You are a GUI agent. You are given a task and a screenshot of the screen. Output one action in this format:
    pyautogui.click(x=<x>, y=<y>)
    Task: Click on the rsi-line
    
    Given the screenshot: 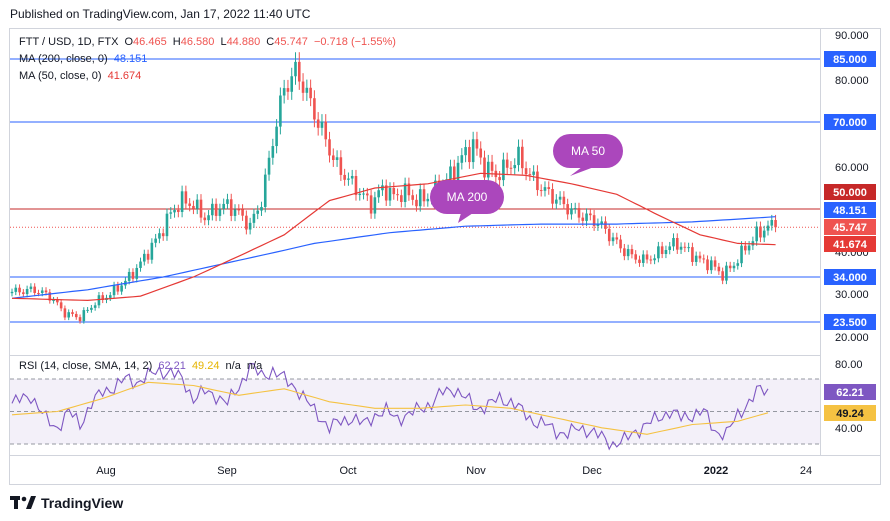 What is the action you would take?
    pyautogui.click(x=390, y=406)
    